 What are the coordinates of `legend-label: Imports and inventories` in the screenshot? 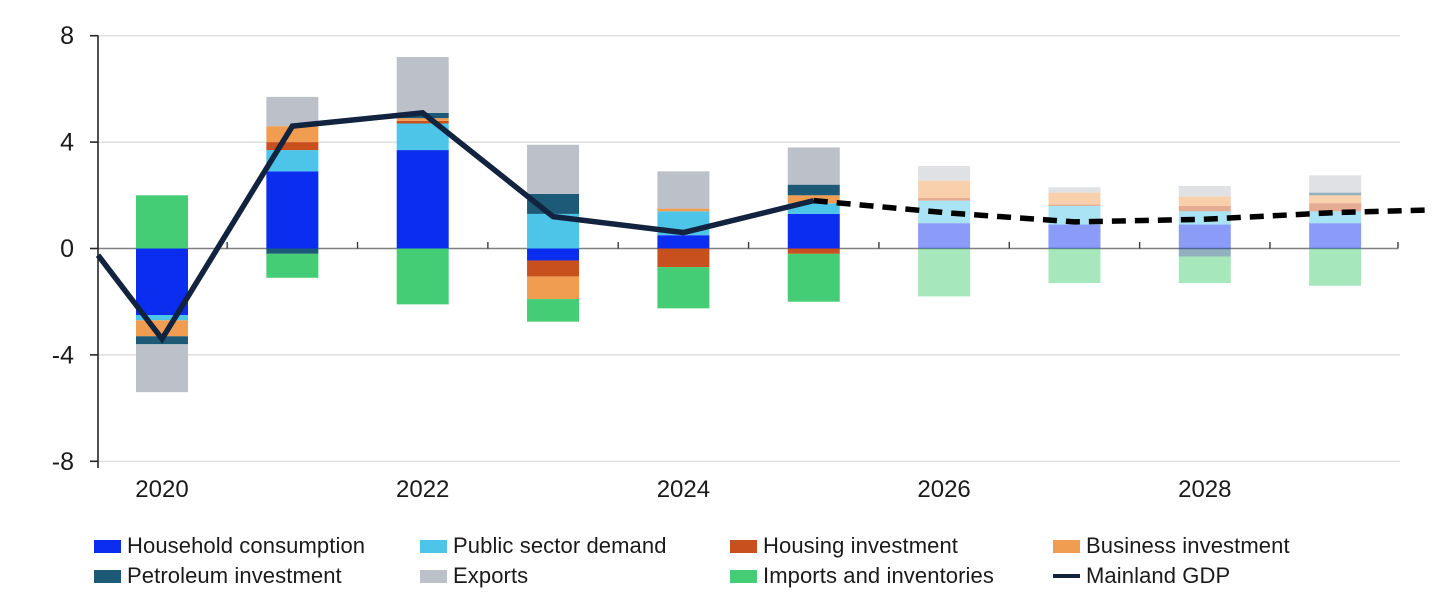 It's located at (878, 575).